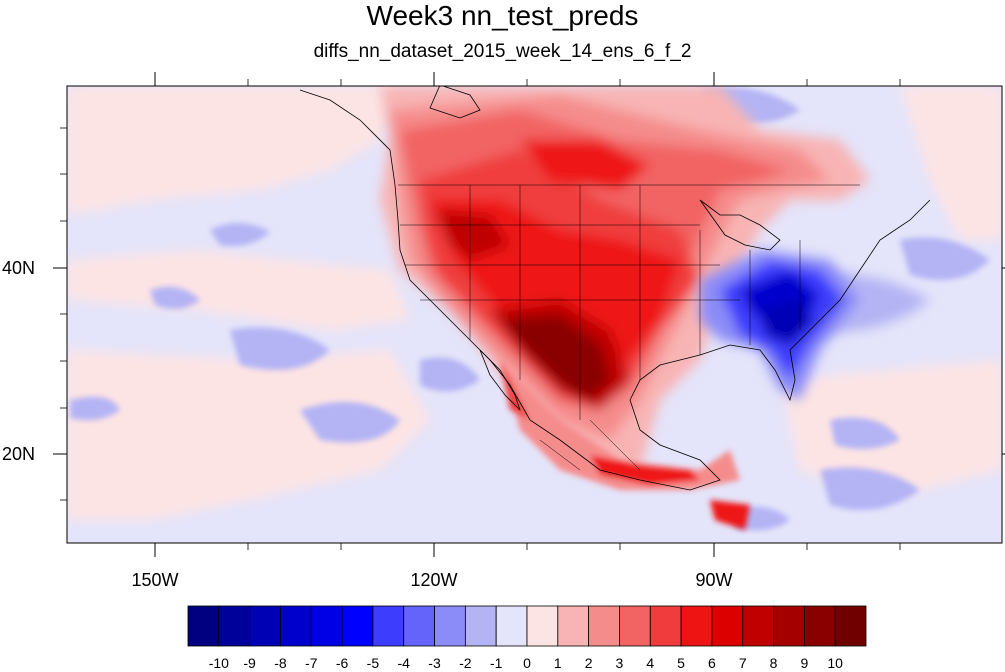 The width and height of the screenshot is (1005, 672). What do you see at coordinates (557, 663) in the screenshot?
I see `colorbar-tick-label: 1` at bounding box center [557, 663].